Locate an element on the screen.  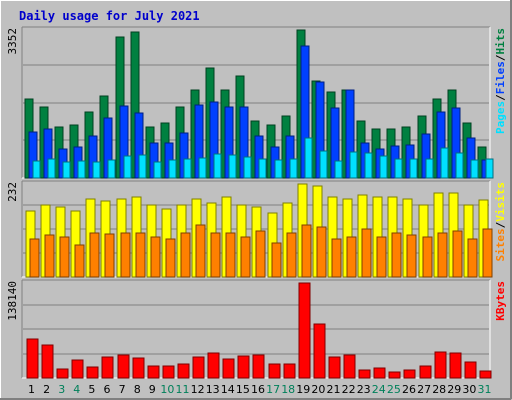
x-tick-label: 12 is located at coordinates (198, 389).